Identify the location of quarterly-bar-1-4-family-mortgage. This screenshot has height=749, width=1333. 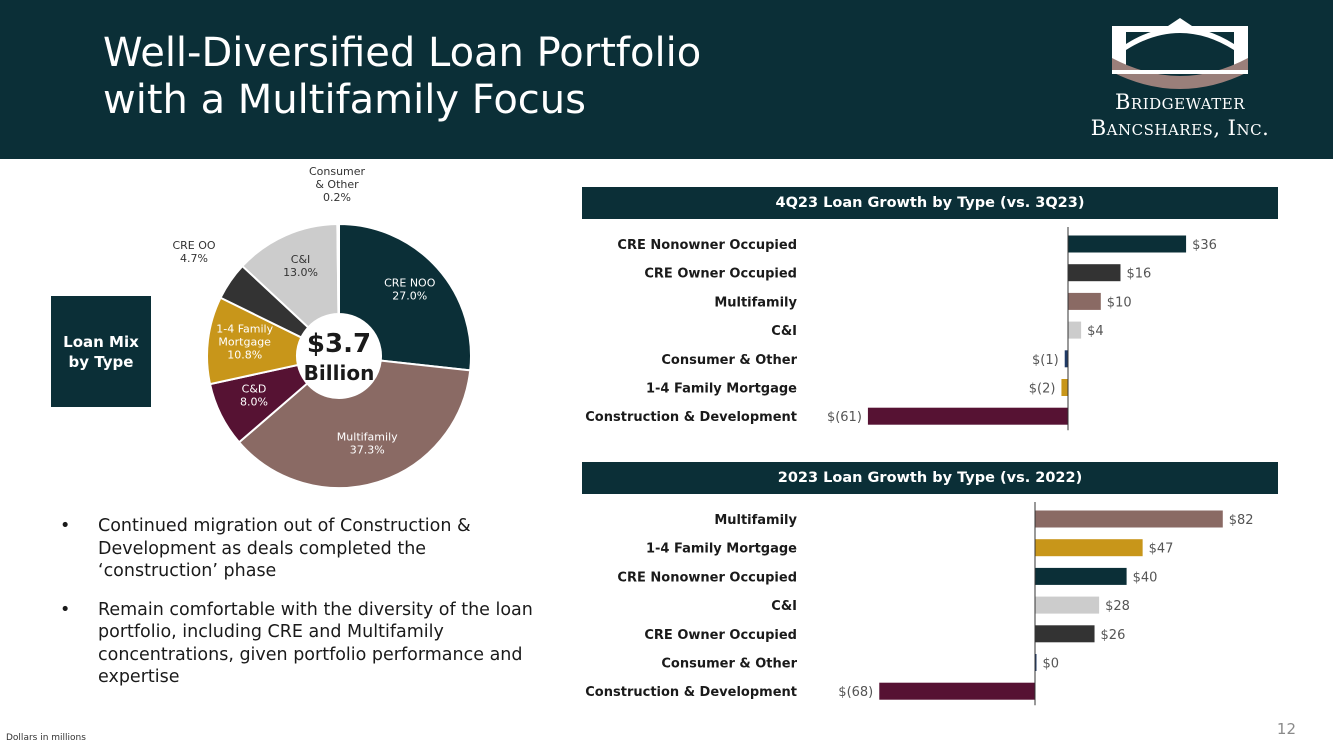
(1064, 387).